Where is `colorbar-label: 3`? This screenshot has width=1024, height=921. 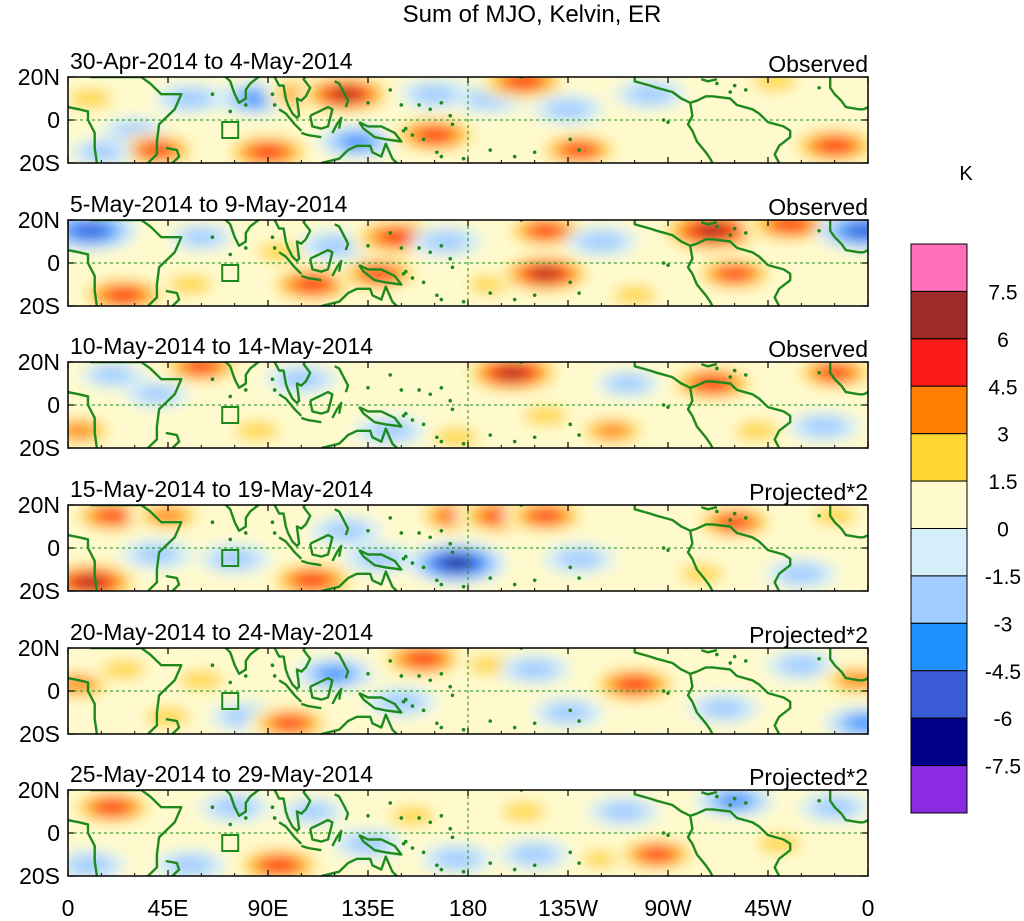
colorbar-label: 3 is located at coordinates (1003, 435).